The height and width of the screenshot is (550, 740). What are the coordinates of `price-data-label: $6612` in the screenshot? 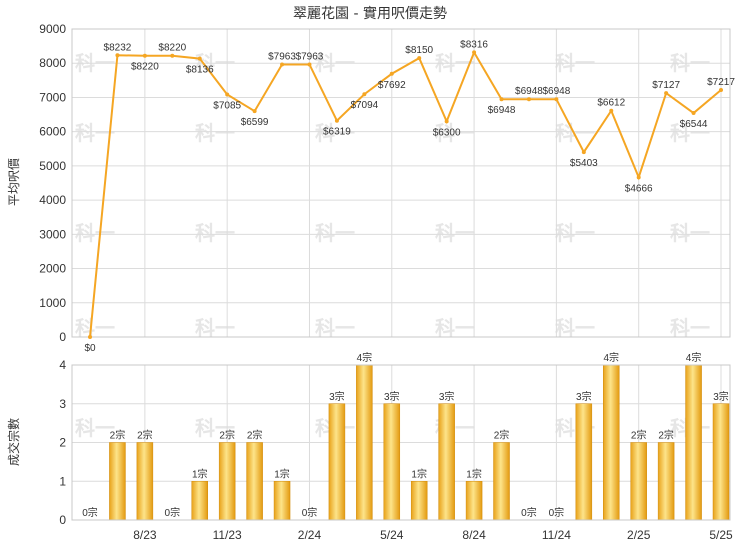 It's located at (611, 103).